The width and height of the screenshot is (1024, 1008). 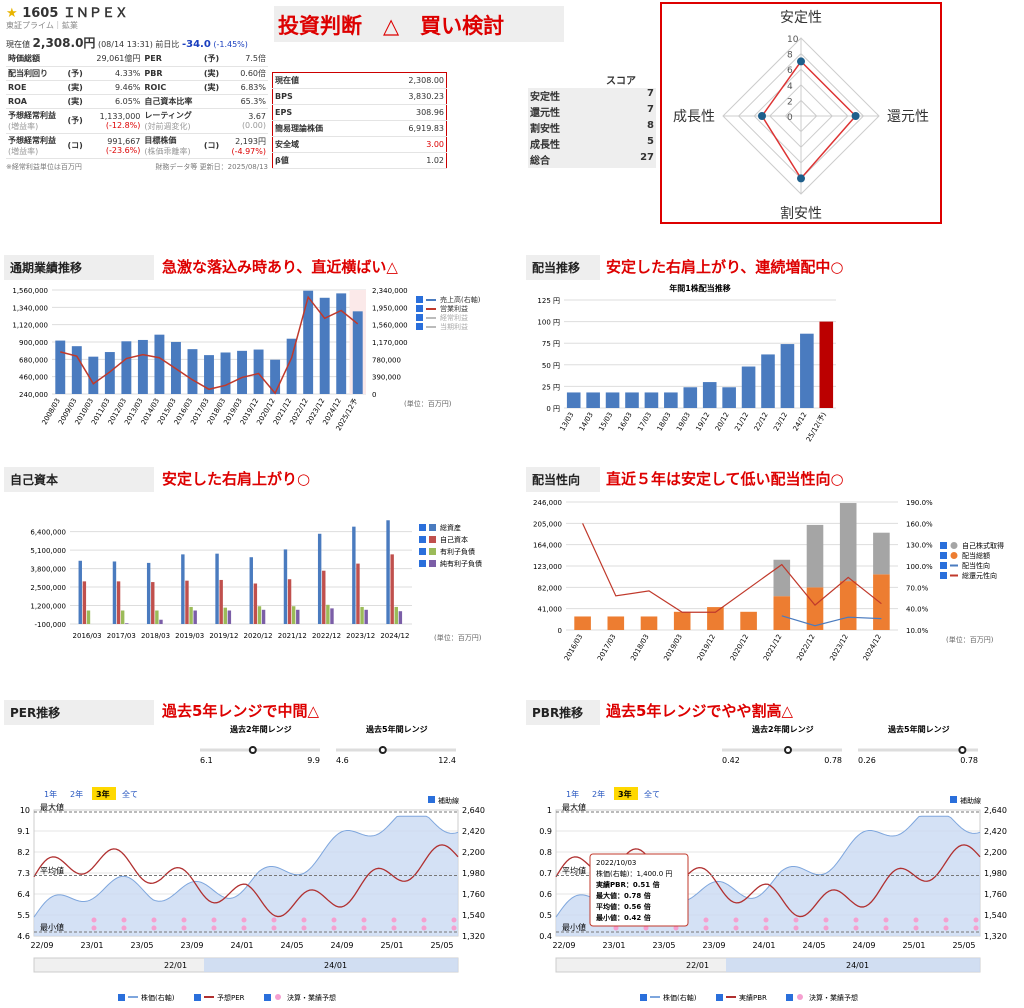 What do you see at coordinates (125, 44) in the screenshot?
I see `price-date: (08/14 13:31)` at bounding box center [125, 44].